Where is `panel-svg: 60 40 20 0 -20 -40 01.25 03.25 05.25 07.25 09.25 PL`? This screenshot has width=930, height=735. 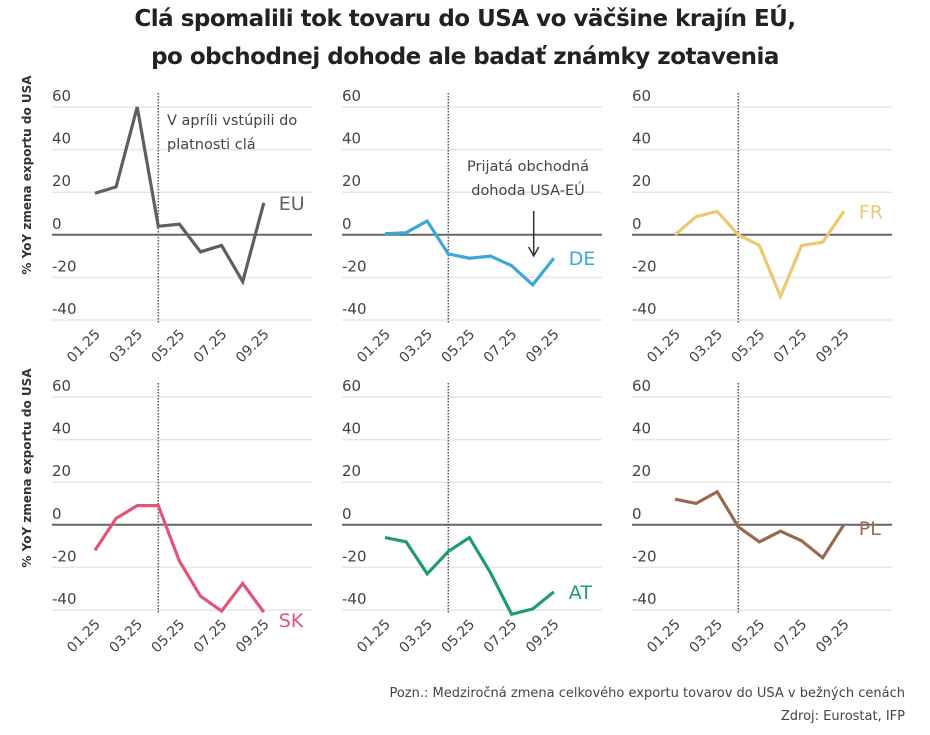 panel-svg: 60 40 20 0 -20 -40 01.25 03.25 05.25 07.25 09.25 PL is located at coordinates (762, 517).